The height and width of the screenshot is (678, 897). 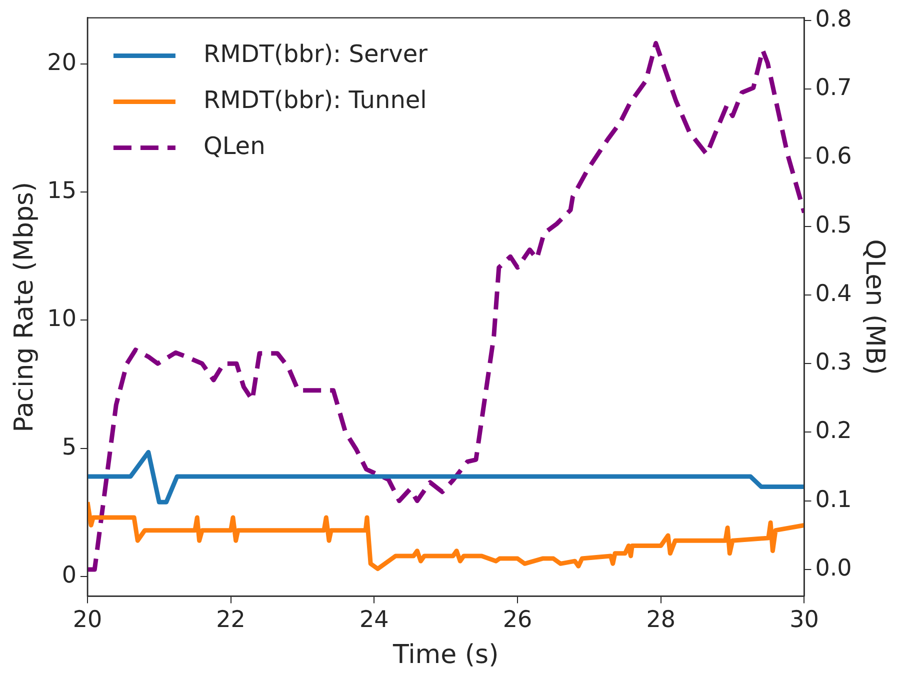 What do you see at coordinates (833, 431) in the screenshot?
I see `y2-tick-label: 0.2` at bounding box center [833, 431].